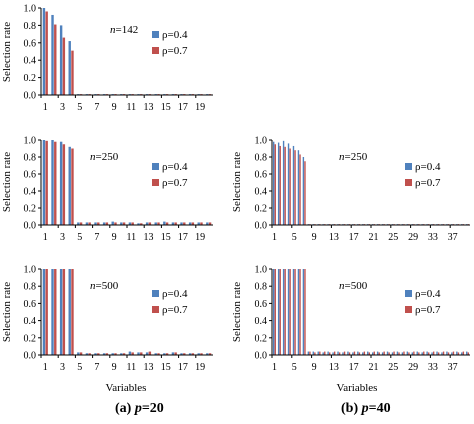 Image resolution: width=474 pixels, height=424 pixels. What do you see at coordinates (343, 353) in the screenshot?
I see `p40-n500-bar-rho04-var15` at bounding box center [343, 353].